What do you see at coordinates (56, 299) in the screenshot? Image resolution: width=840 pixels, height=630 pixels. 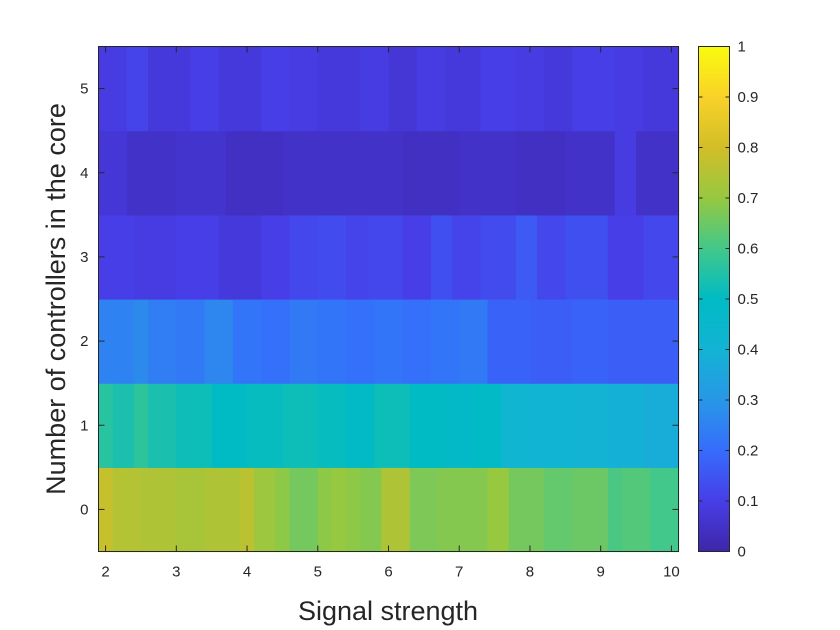 I see `y-axis-label: Number of controllers in the core` at bounding box center [56, 299].